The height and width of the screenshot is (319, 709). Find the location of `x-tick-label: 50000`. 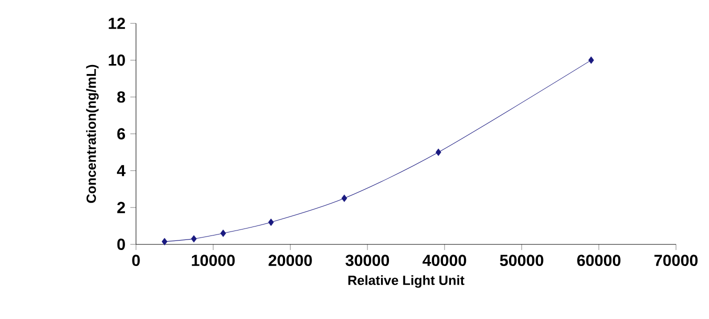

x-tick-label: 50000 is located at coordinates (522, 260).